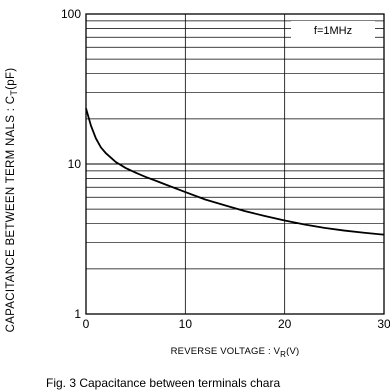 The image size is (390, 392). I want to click on y-tick-label: 10, so click(75, 164).